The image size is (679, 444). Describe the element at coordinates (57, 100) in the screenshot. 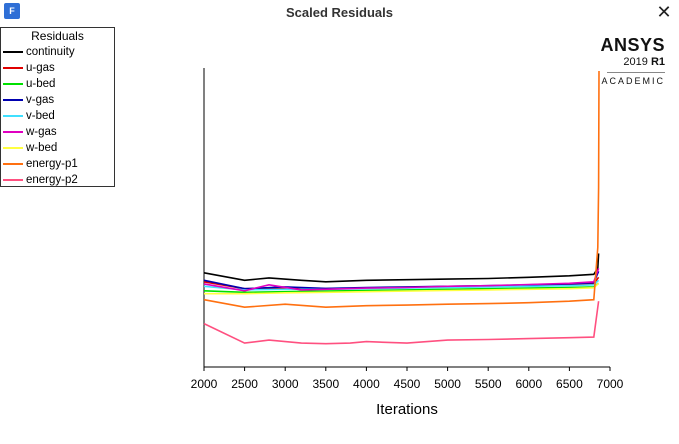

I see `legend-item-v-gas: v-gas` at that location.